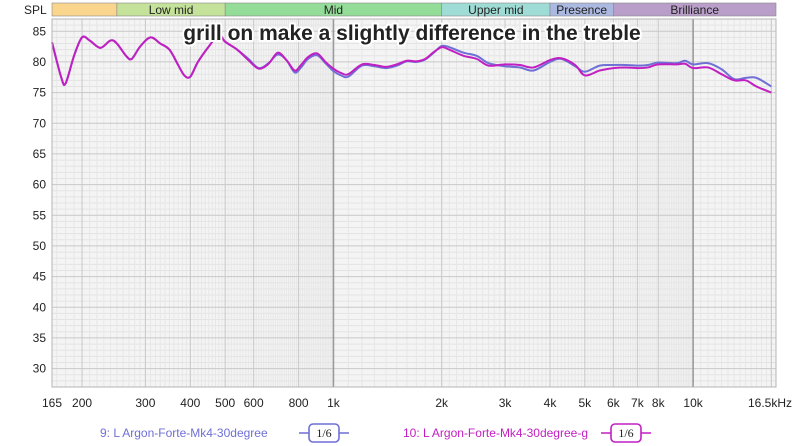 The height and width of the screenshot is (446, 800). Describe the element at coordinates (299, 403) in the screenshot. I see `x-tick-label: 800` at that location.